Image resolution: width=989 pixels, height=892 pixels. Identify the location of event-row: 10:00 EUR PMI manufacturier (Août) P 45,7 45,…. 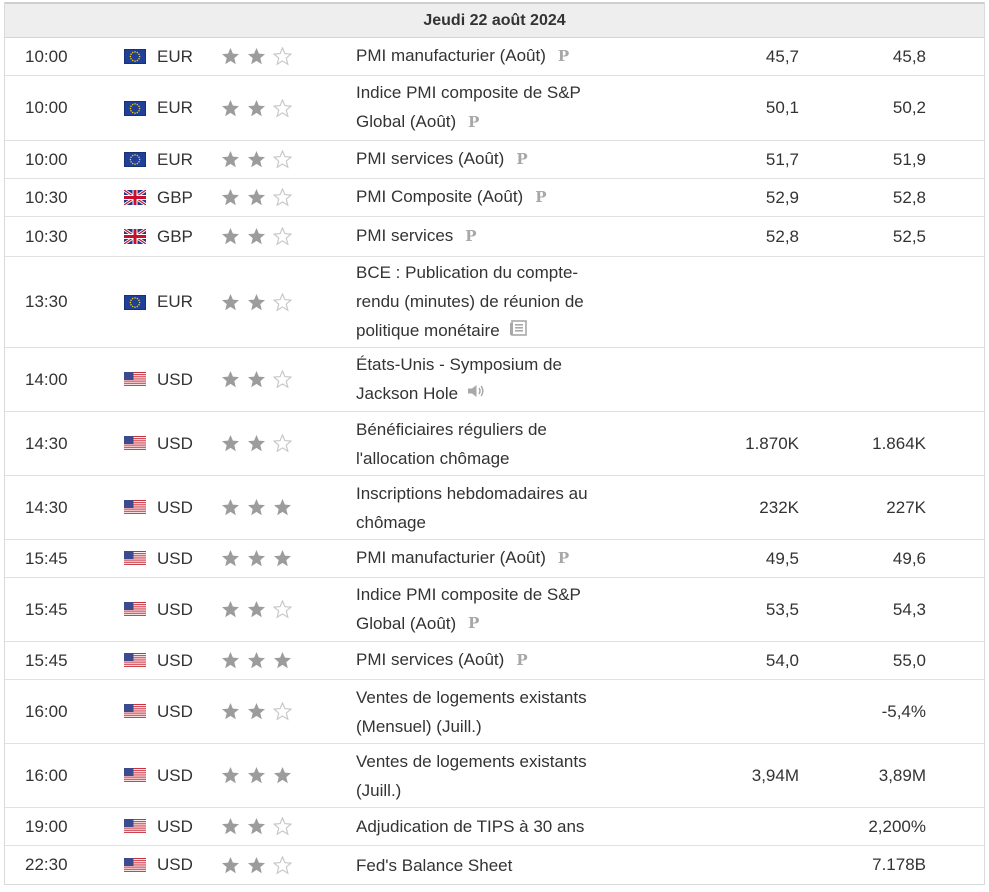
(494, 57).